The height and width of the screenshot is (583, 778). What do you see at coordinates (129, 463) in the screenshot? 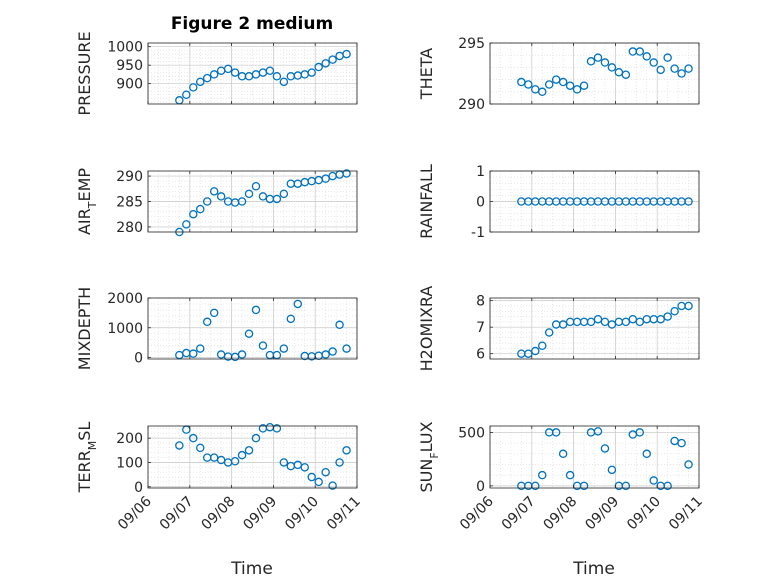
I see `y-tick-label: 100` at bounding box center [129, 463].